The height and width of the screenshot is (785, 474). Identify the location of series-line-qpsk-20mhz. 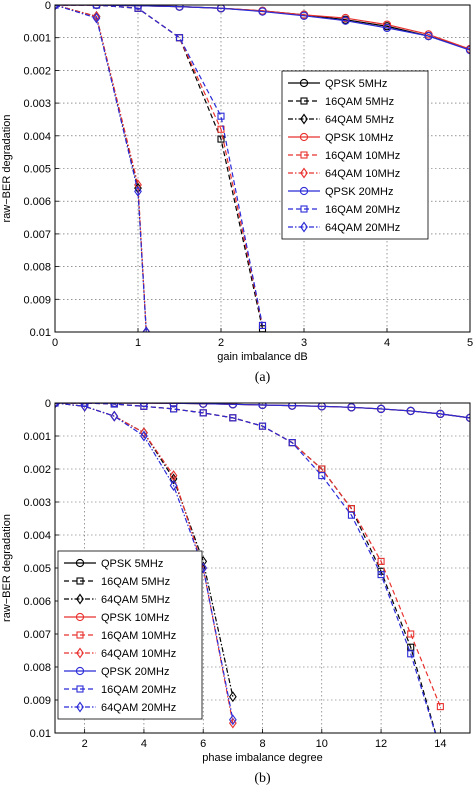
(262, 411).